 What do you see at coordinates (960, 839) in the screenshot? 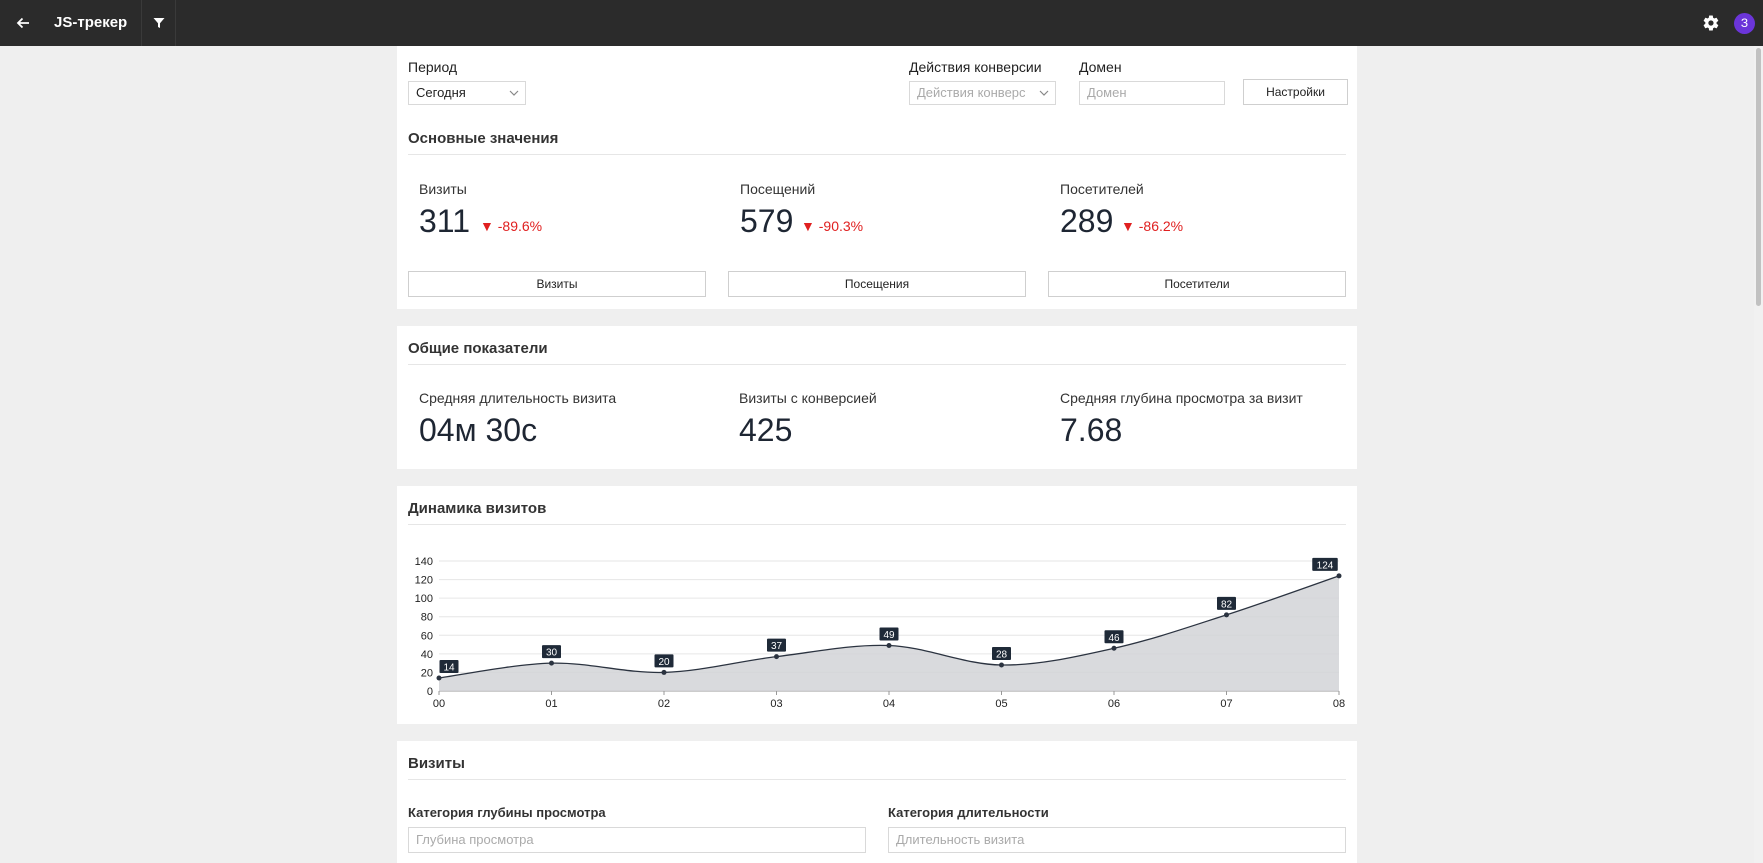
I see `duration-placeholder: Длительность визита` at bounding box center [960, 839].